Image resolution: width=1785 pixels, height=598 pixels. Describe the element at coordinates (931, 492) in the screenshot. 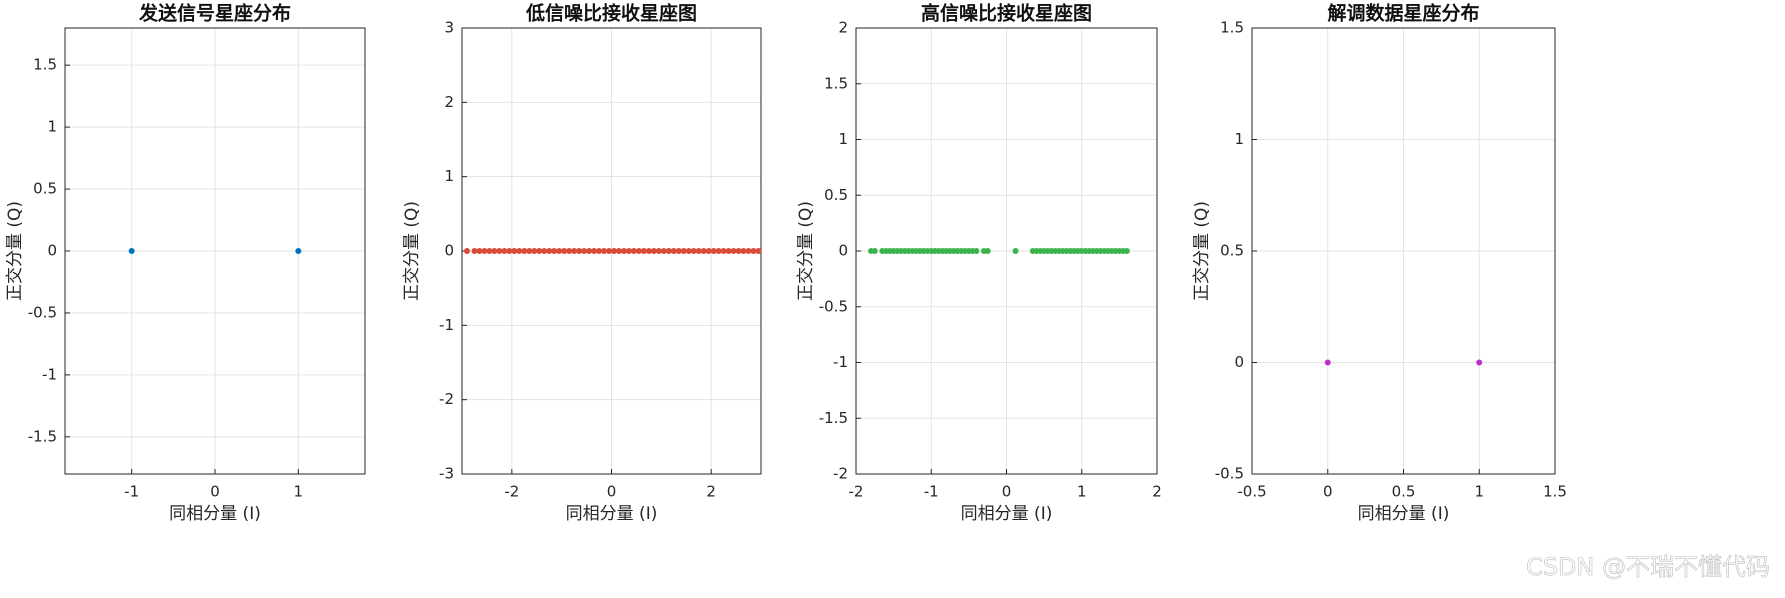

I see `x-tick-label: -1` at that location.